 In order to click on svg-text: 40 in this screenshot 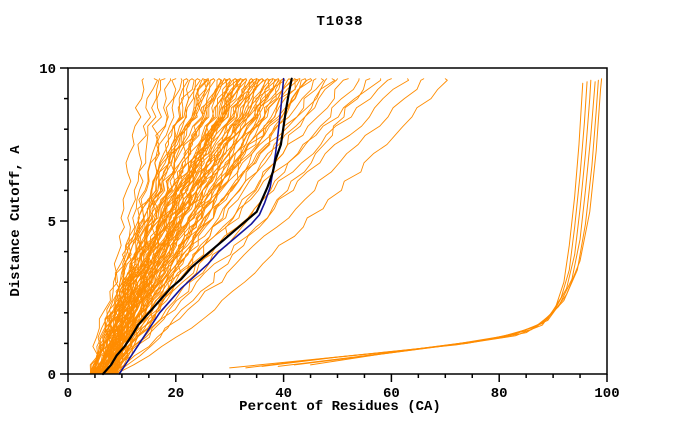, I will do `click(283, 394)`.